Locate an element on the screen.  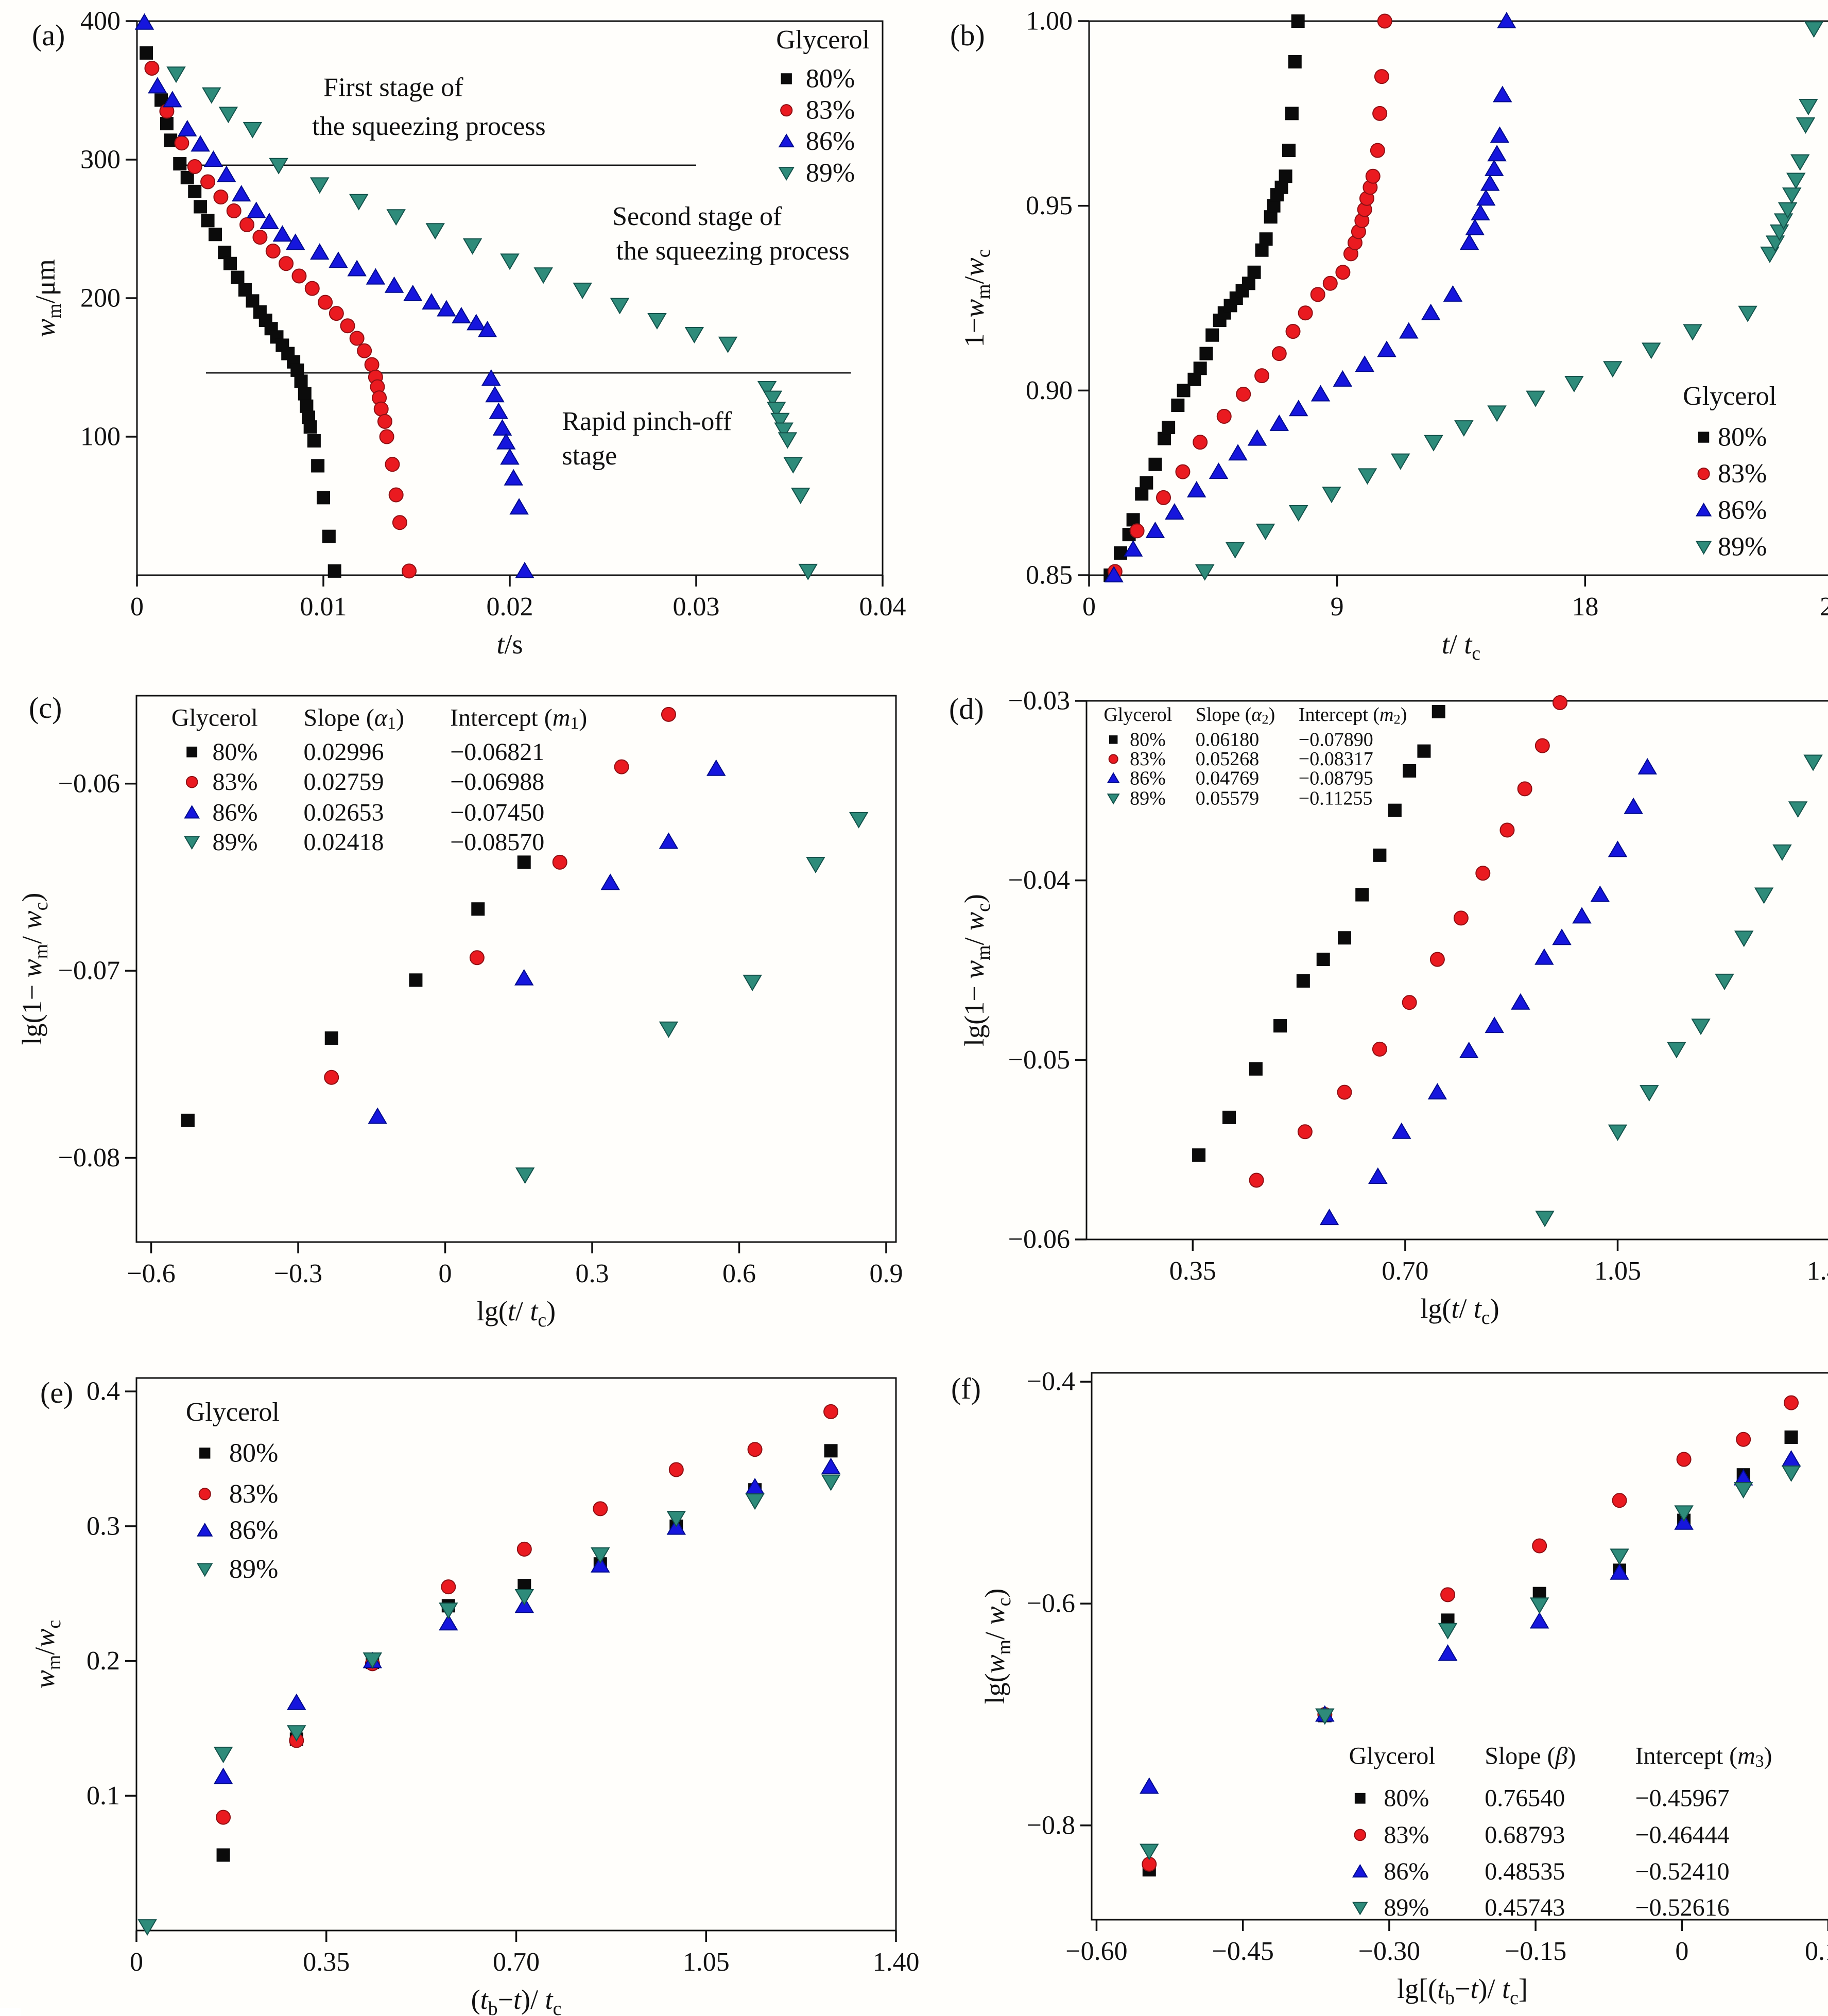
svg-text: Second stage of is located at coordinates (697, 216).